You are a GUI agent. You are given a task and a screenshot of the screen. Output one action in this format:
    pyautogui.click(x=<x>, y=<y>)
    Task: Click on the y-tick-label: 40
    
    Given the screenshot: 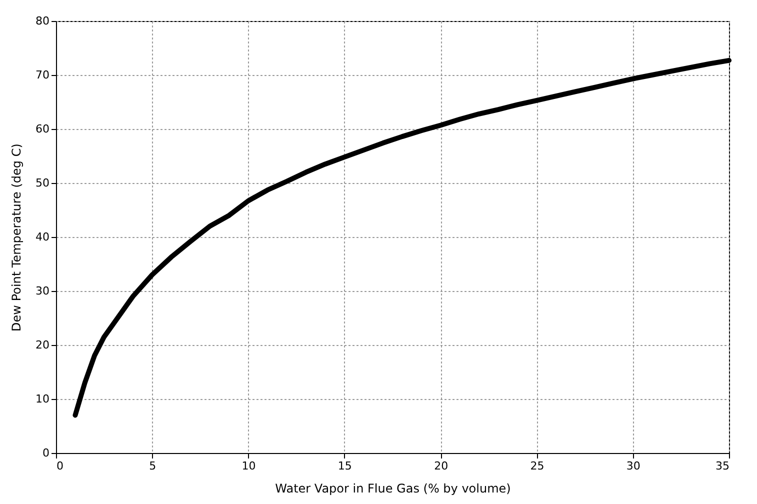 What is the action you would take?
    pyautogui.click(x=43, y=237)
    